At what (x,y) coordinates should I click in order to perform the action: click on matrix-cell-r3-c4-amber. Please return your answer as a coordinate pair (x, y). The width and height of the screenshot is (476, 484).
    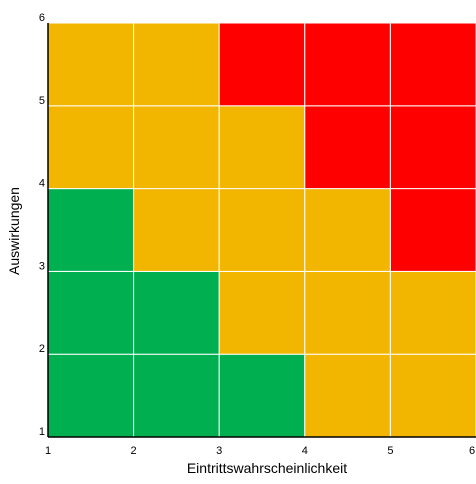
    Looking at the image, I should click on (347, 230).